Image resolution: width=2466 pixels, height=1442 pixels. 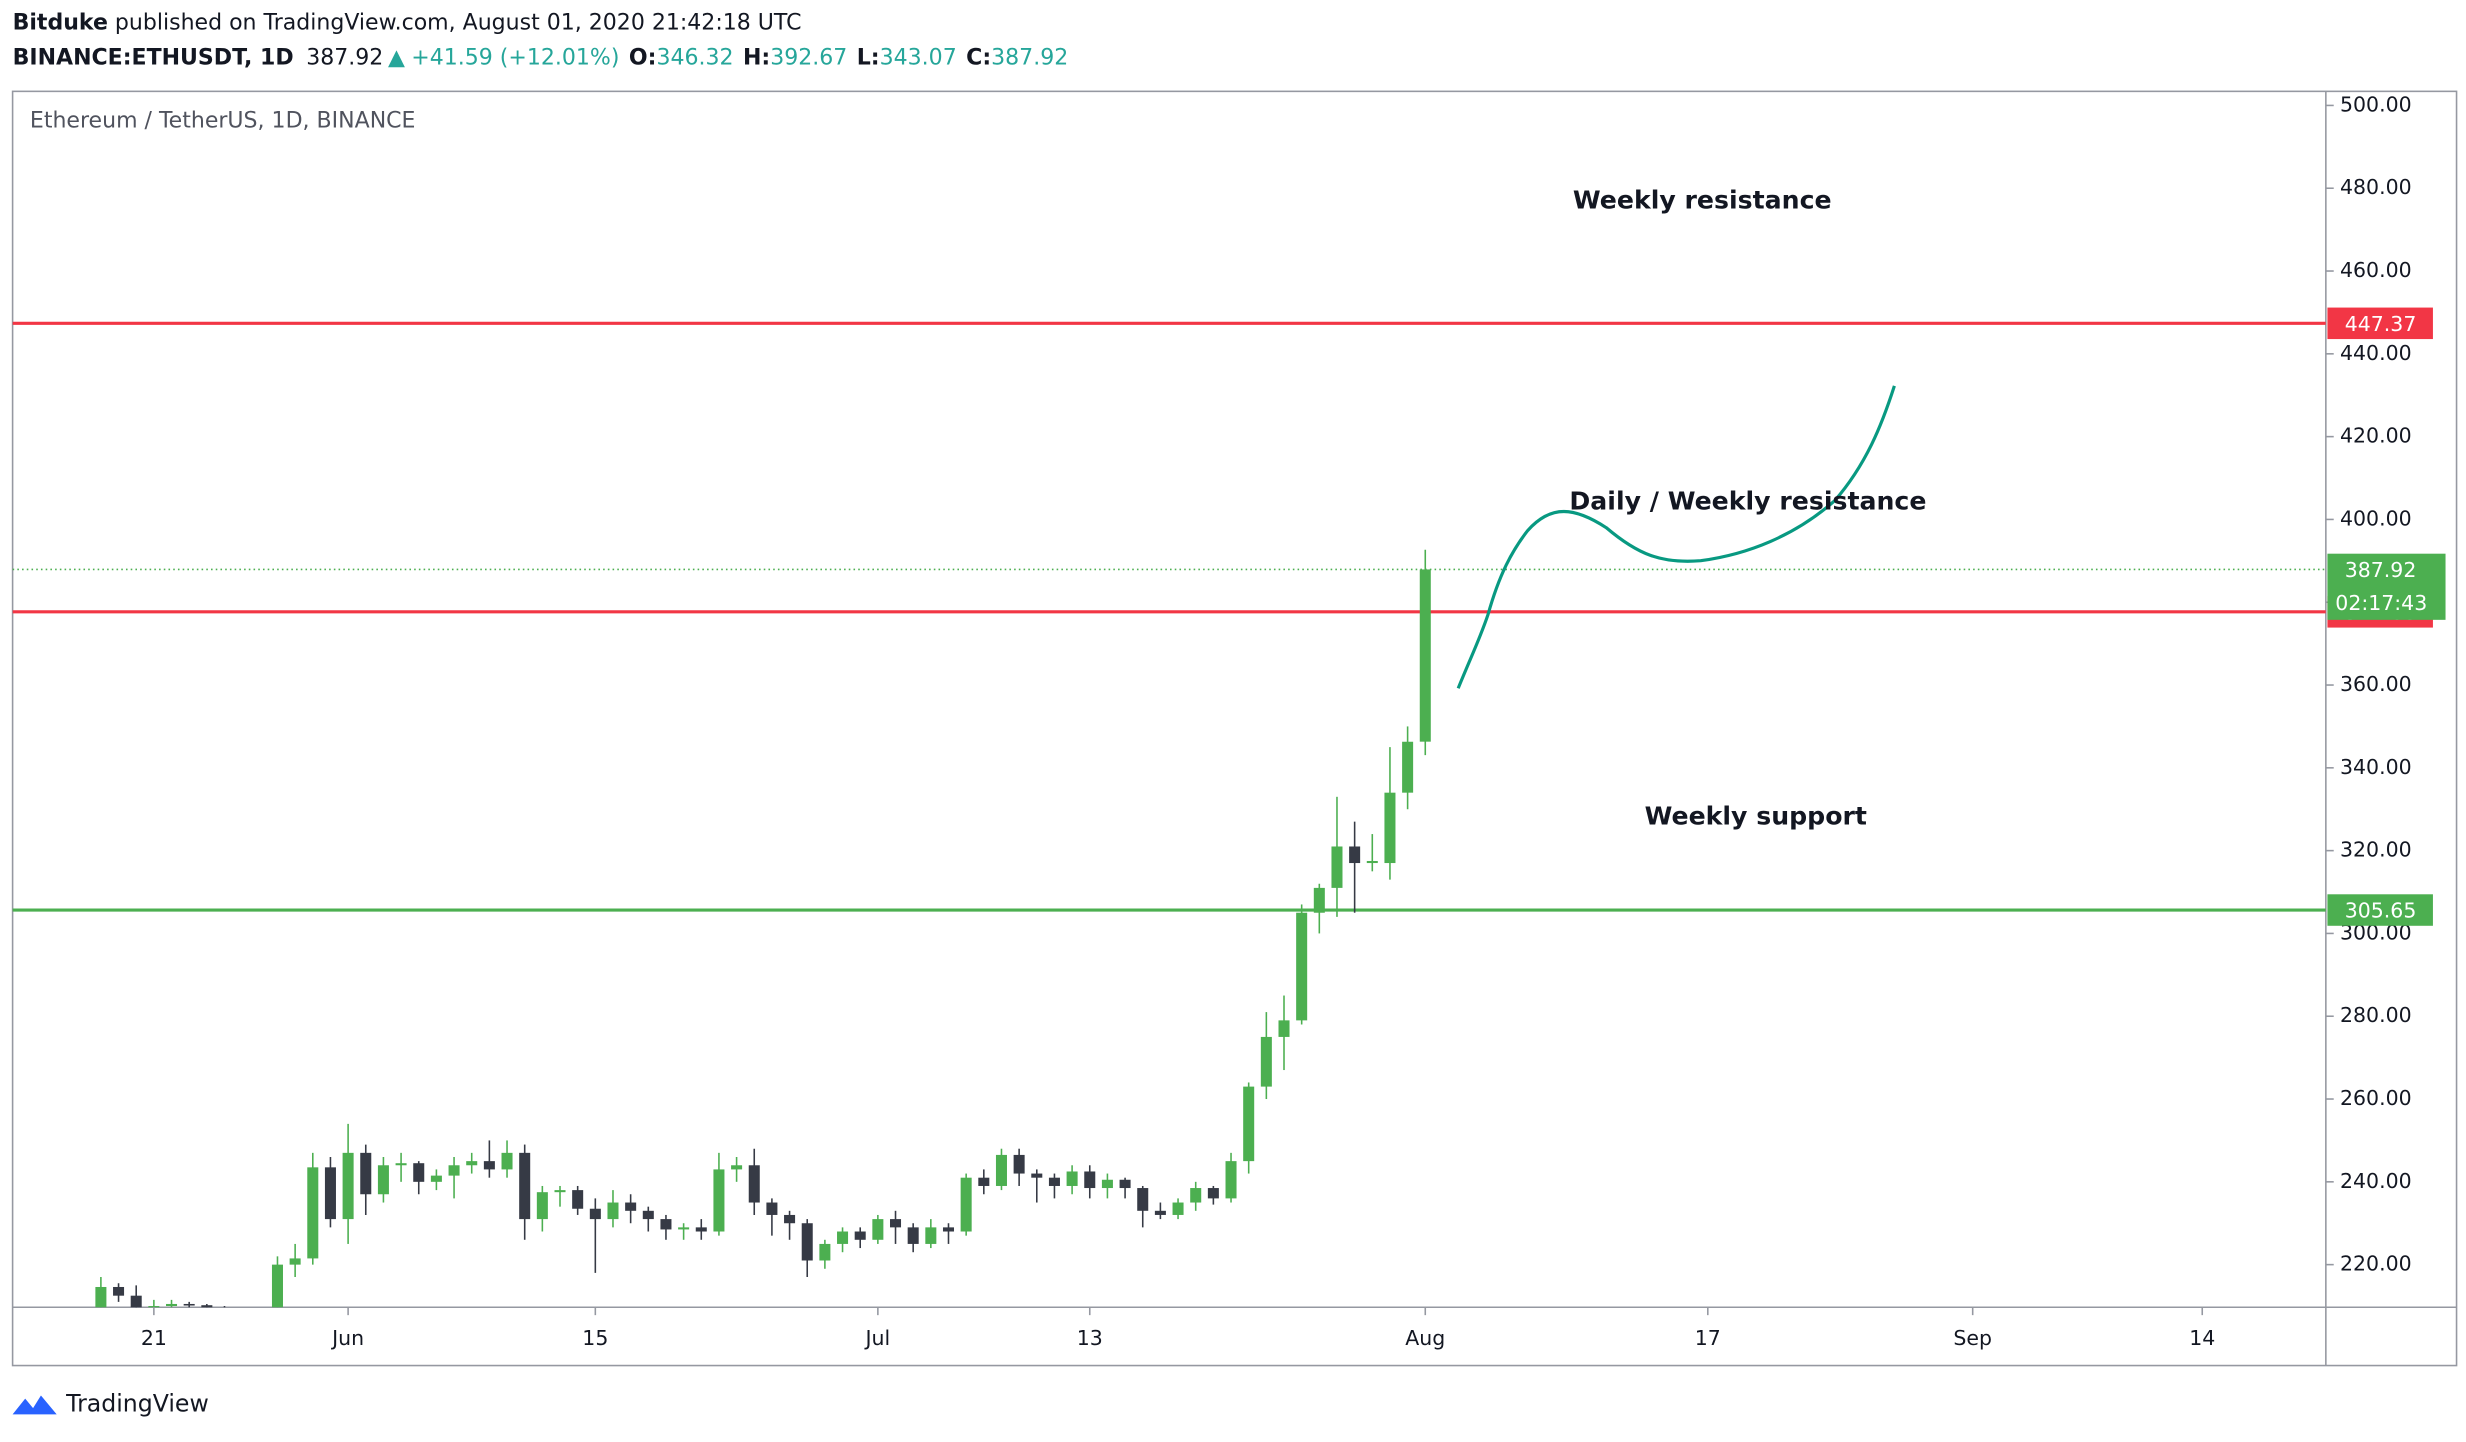 What do you see at coordinates (2376, 270) in the screenshot?
I see `y-tick-label: 460.00` at bounding box center [2376, 270].